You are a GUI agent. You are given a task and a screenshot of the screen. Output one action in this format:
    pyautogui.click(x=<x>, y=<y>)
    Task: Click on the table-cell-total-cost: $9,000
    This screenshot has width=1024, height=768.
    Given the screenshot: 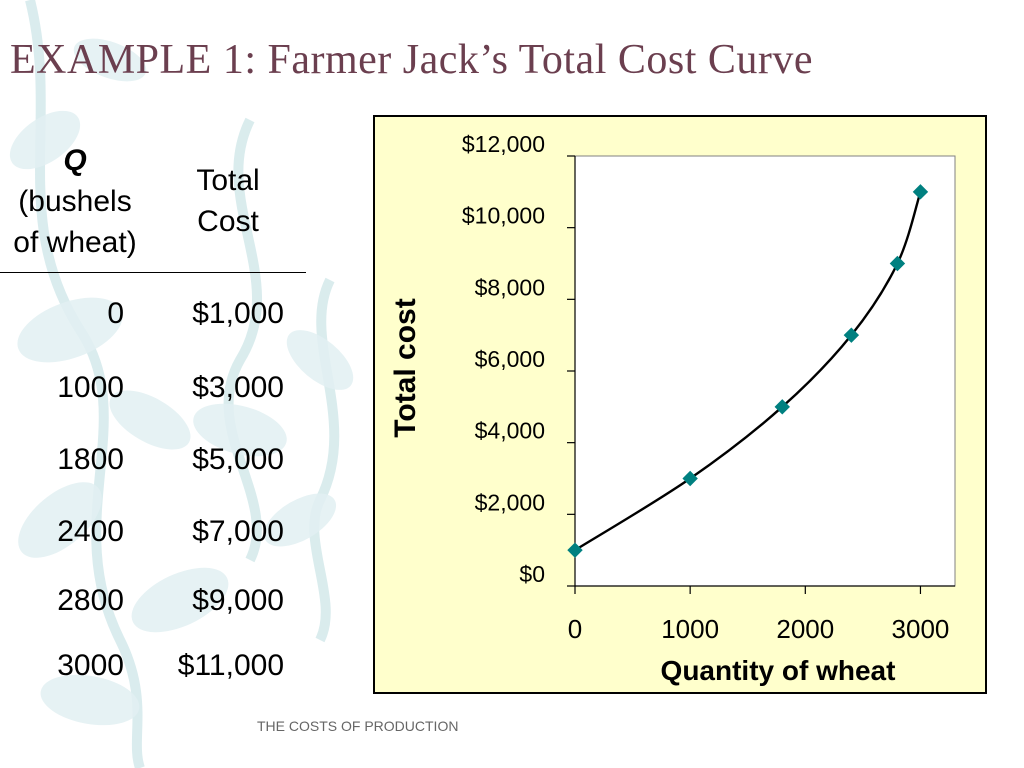 What is the action you would take?
    pyautogui.click(x=238, y=600)
    